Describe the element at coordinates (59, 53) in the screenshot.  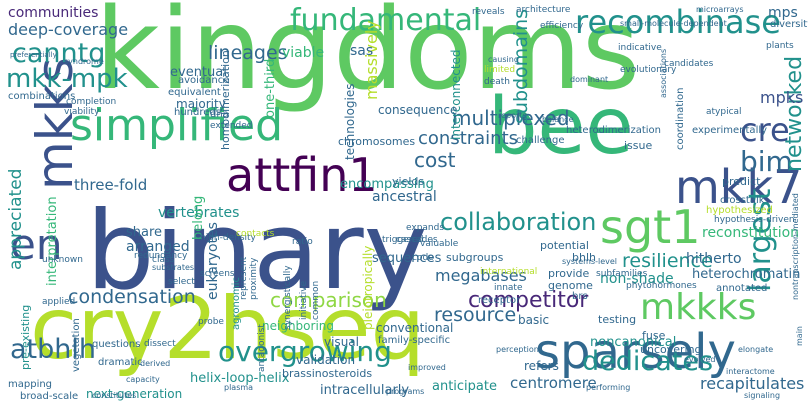
I see `word: canntg` at that location.